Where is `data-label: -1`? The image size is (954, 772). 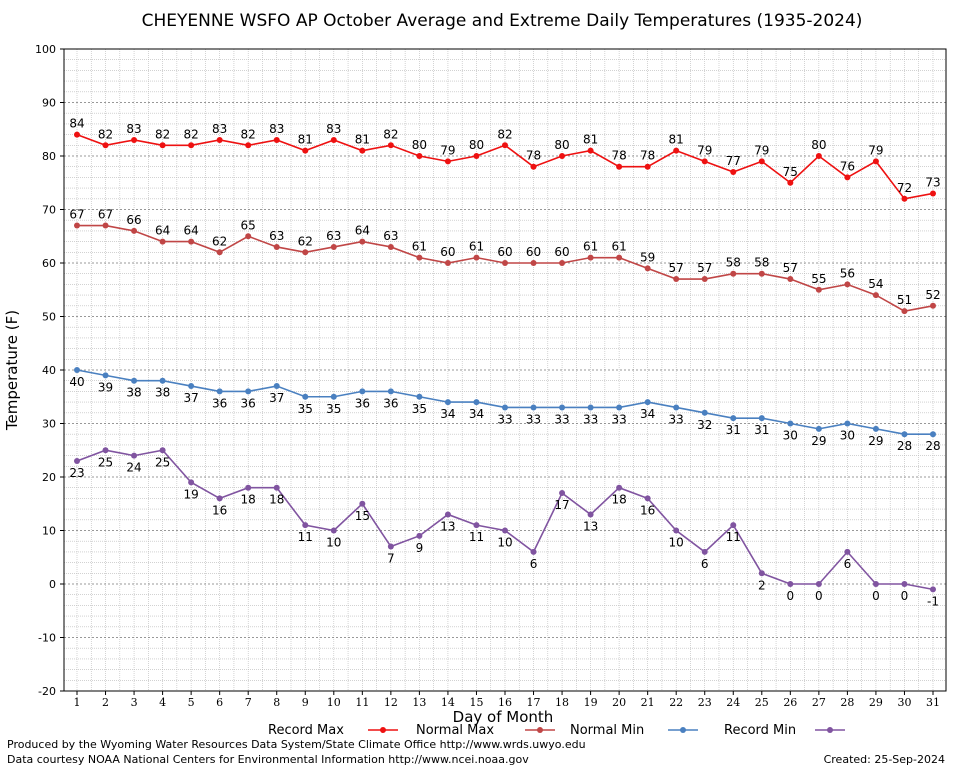
data-label: -1 is located at coordinates (933, 601).